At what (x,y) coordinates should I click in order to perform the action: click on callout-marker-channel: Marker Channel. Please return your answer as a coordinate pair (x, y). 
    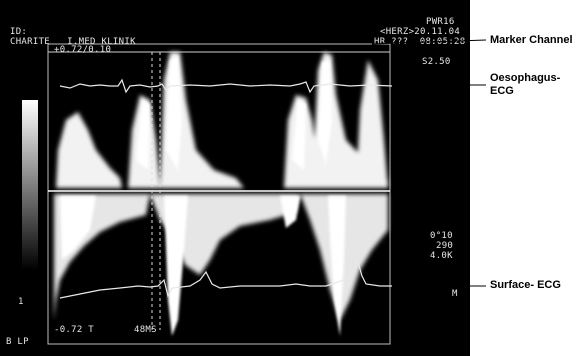
    Looking at the image, I should click on (531, 40).